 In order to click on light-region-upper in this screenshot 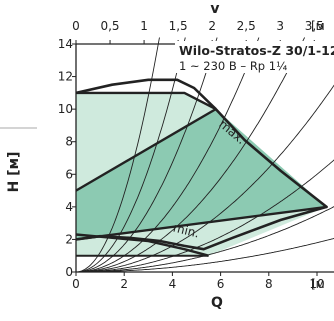, I will do `click(146, 141)`.